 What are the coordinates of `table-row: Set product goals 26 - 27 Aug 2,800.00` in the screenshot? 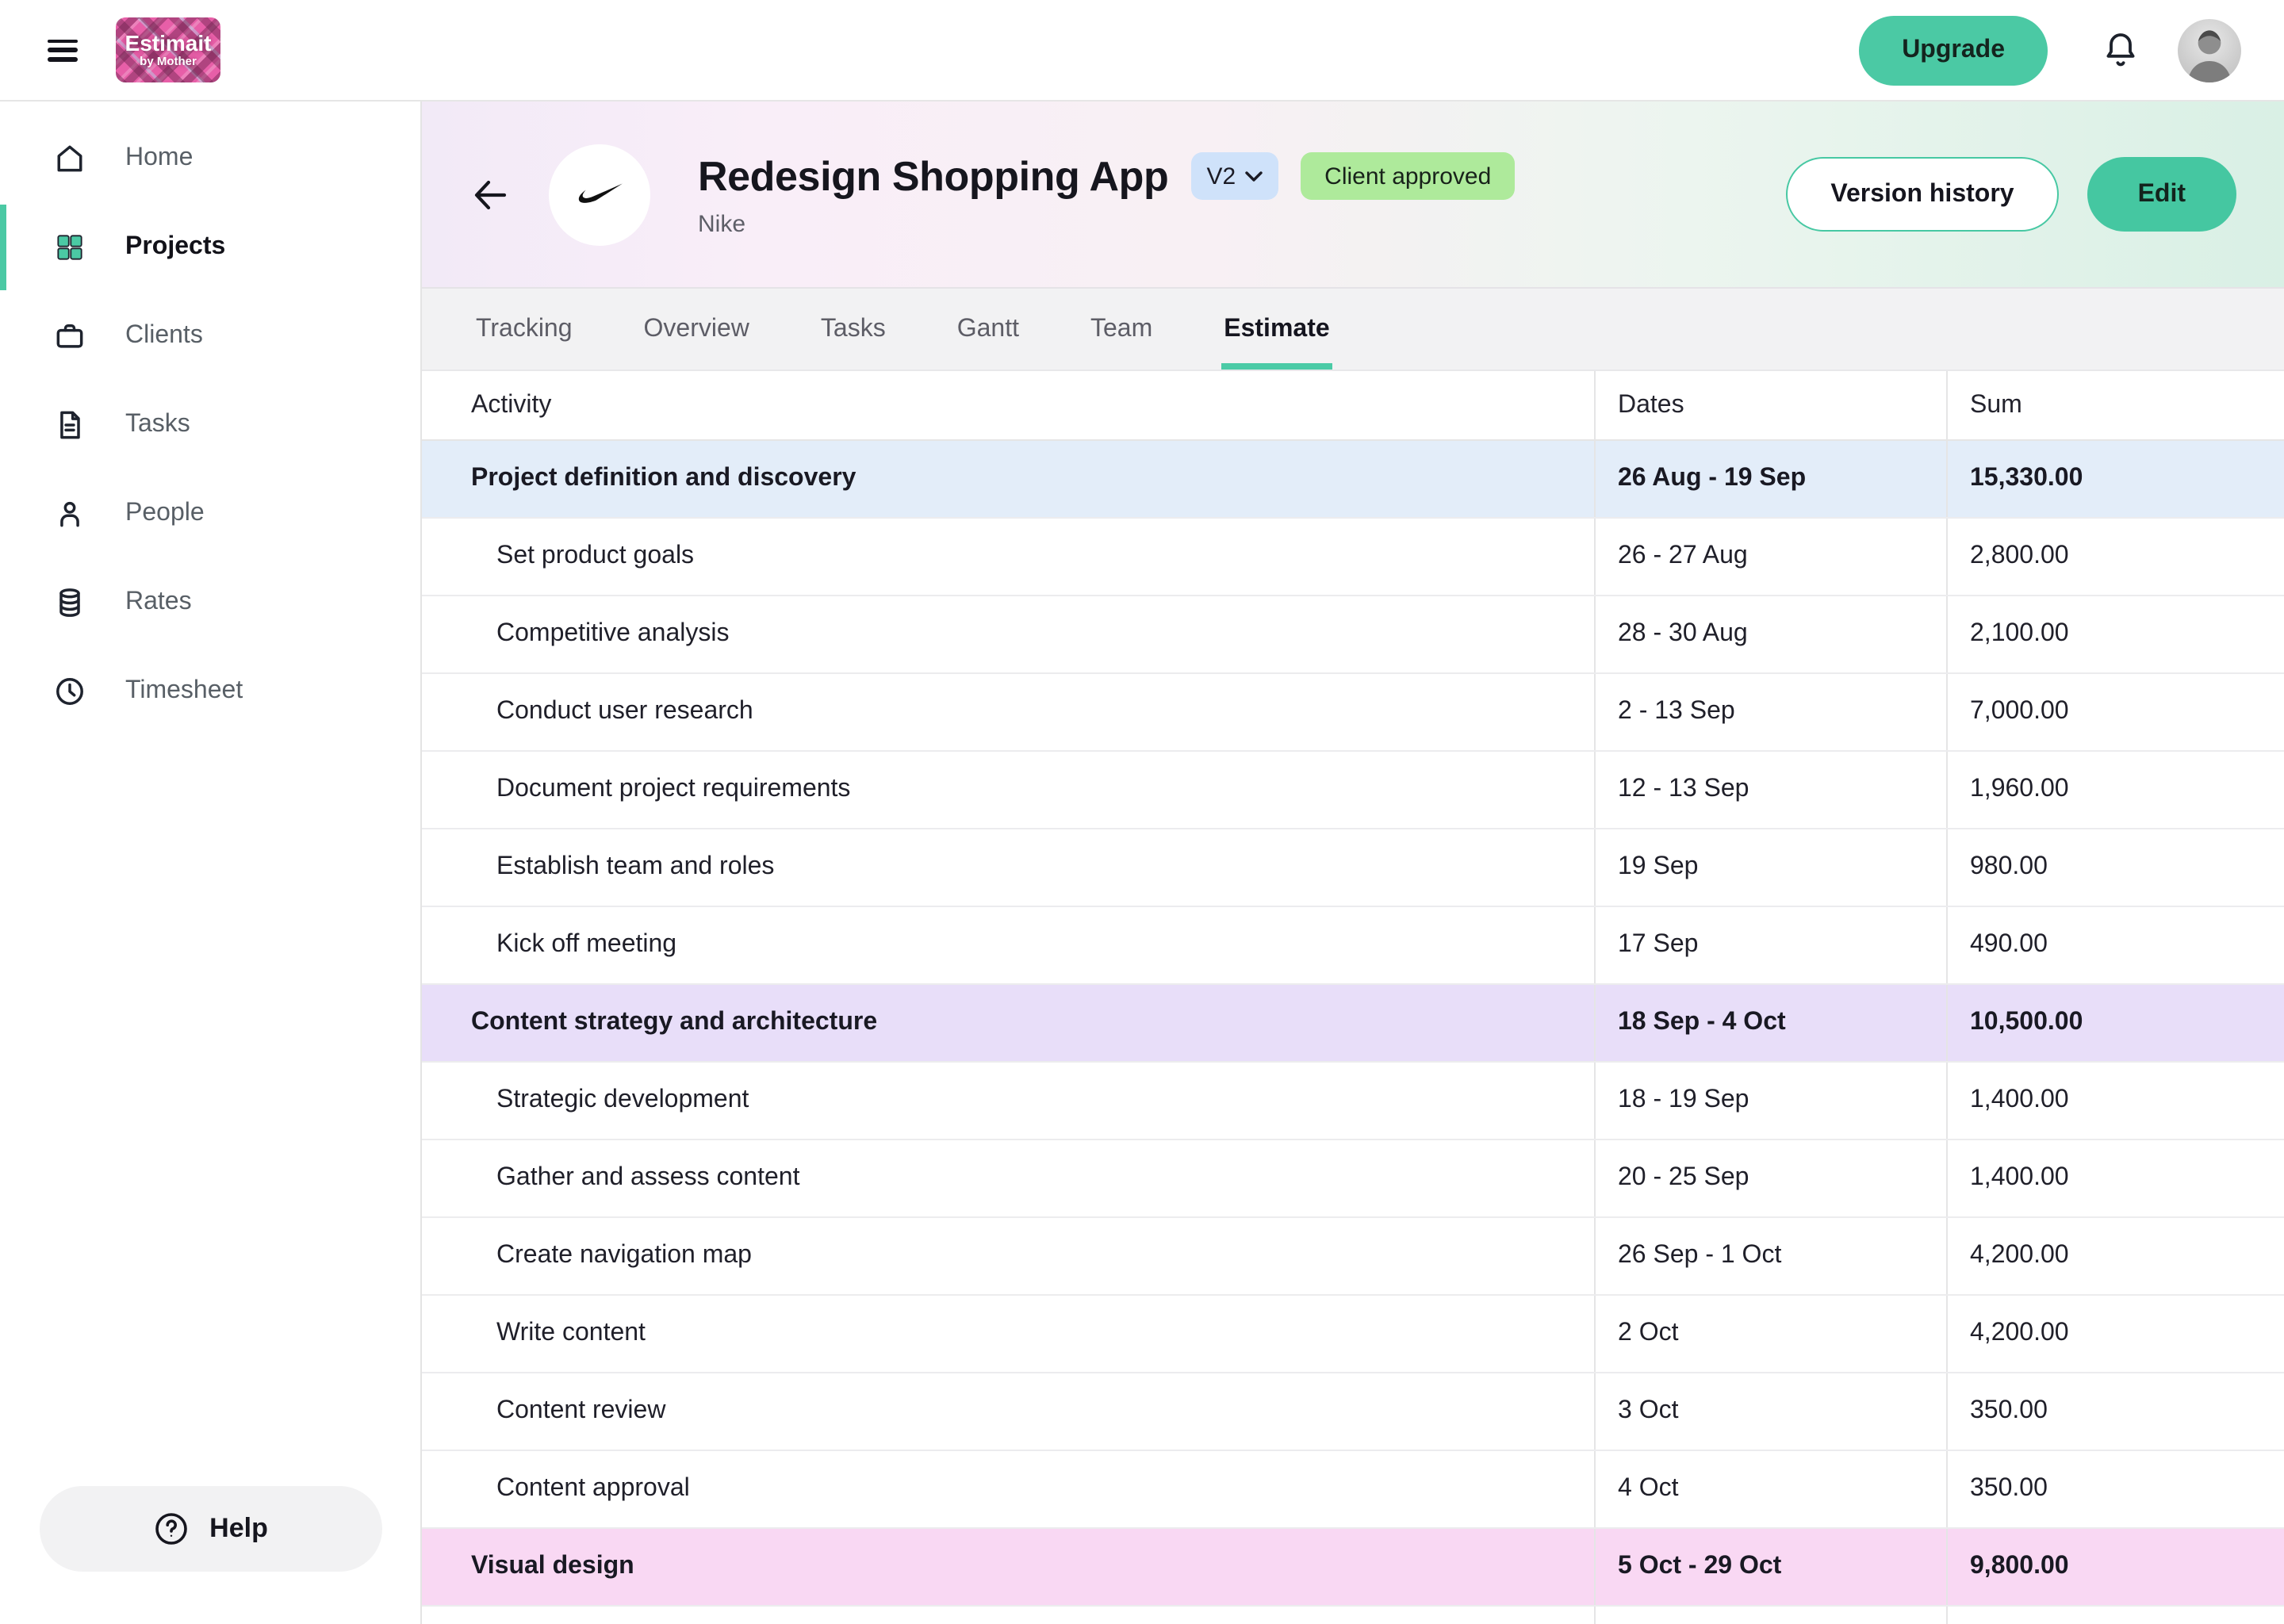 It's located at (1353, 557).